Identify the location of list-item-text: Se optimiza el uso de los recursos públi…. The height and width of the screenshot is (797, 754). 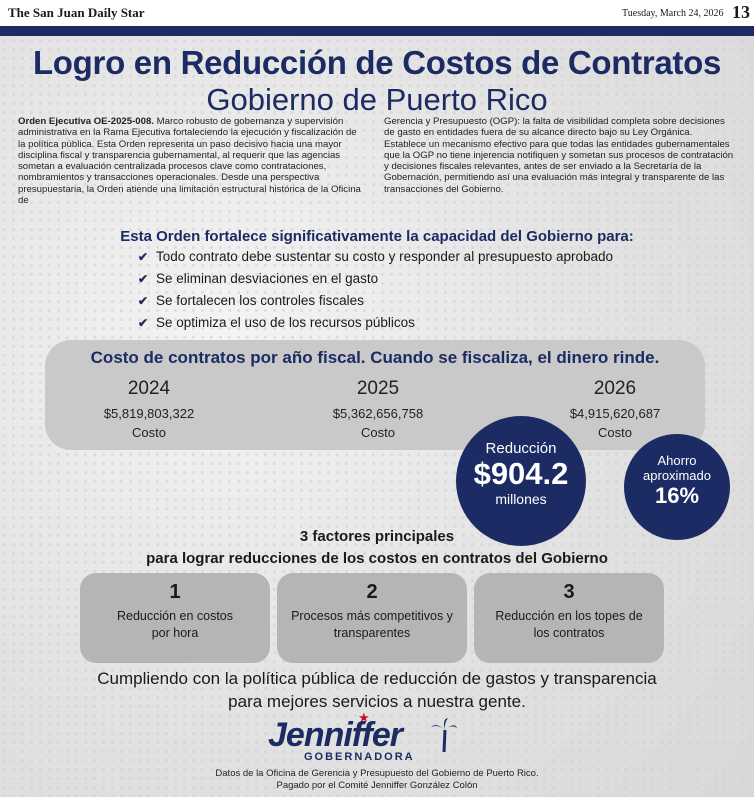
(285, 322).